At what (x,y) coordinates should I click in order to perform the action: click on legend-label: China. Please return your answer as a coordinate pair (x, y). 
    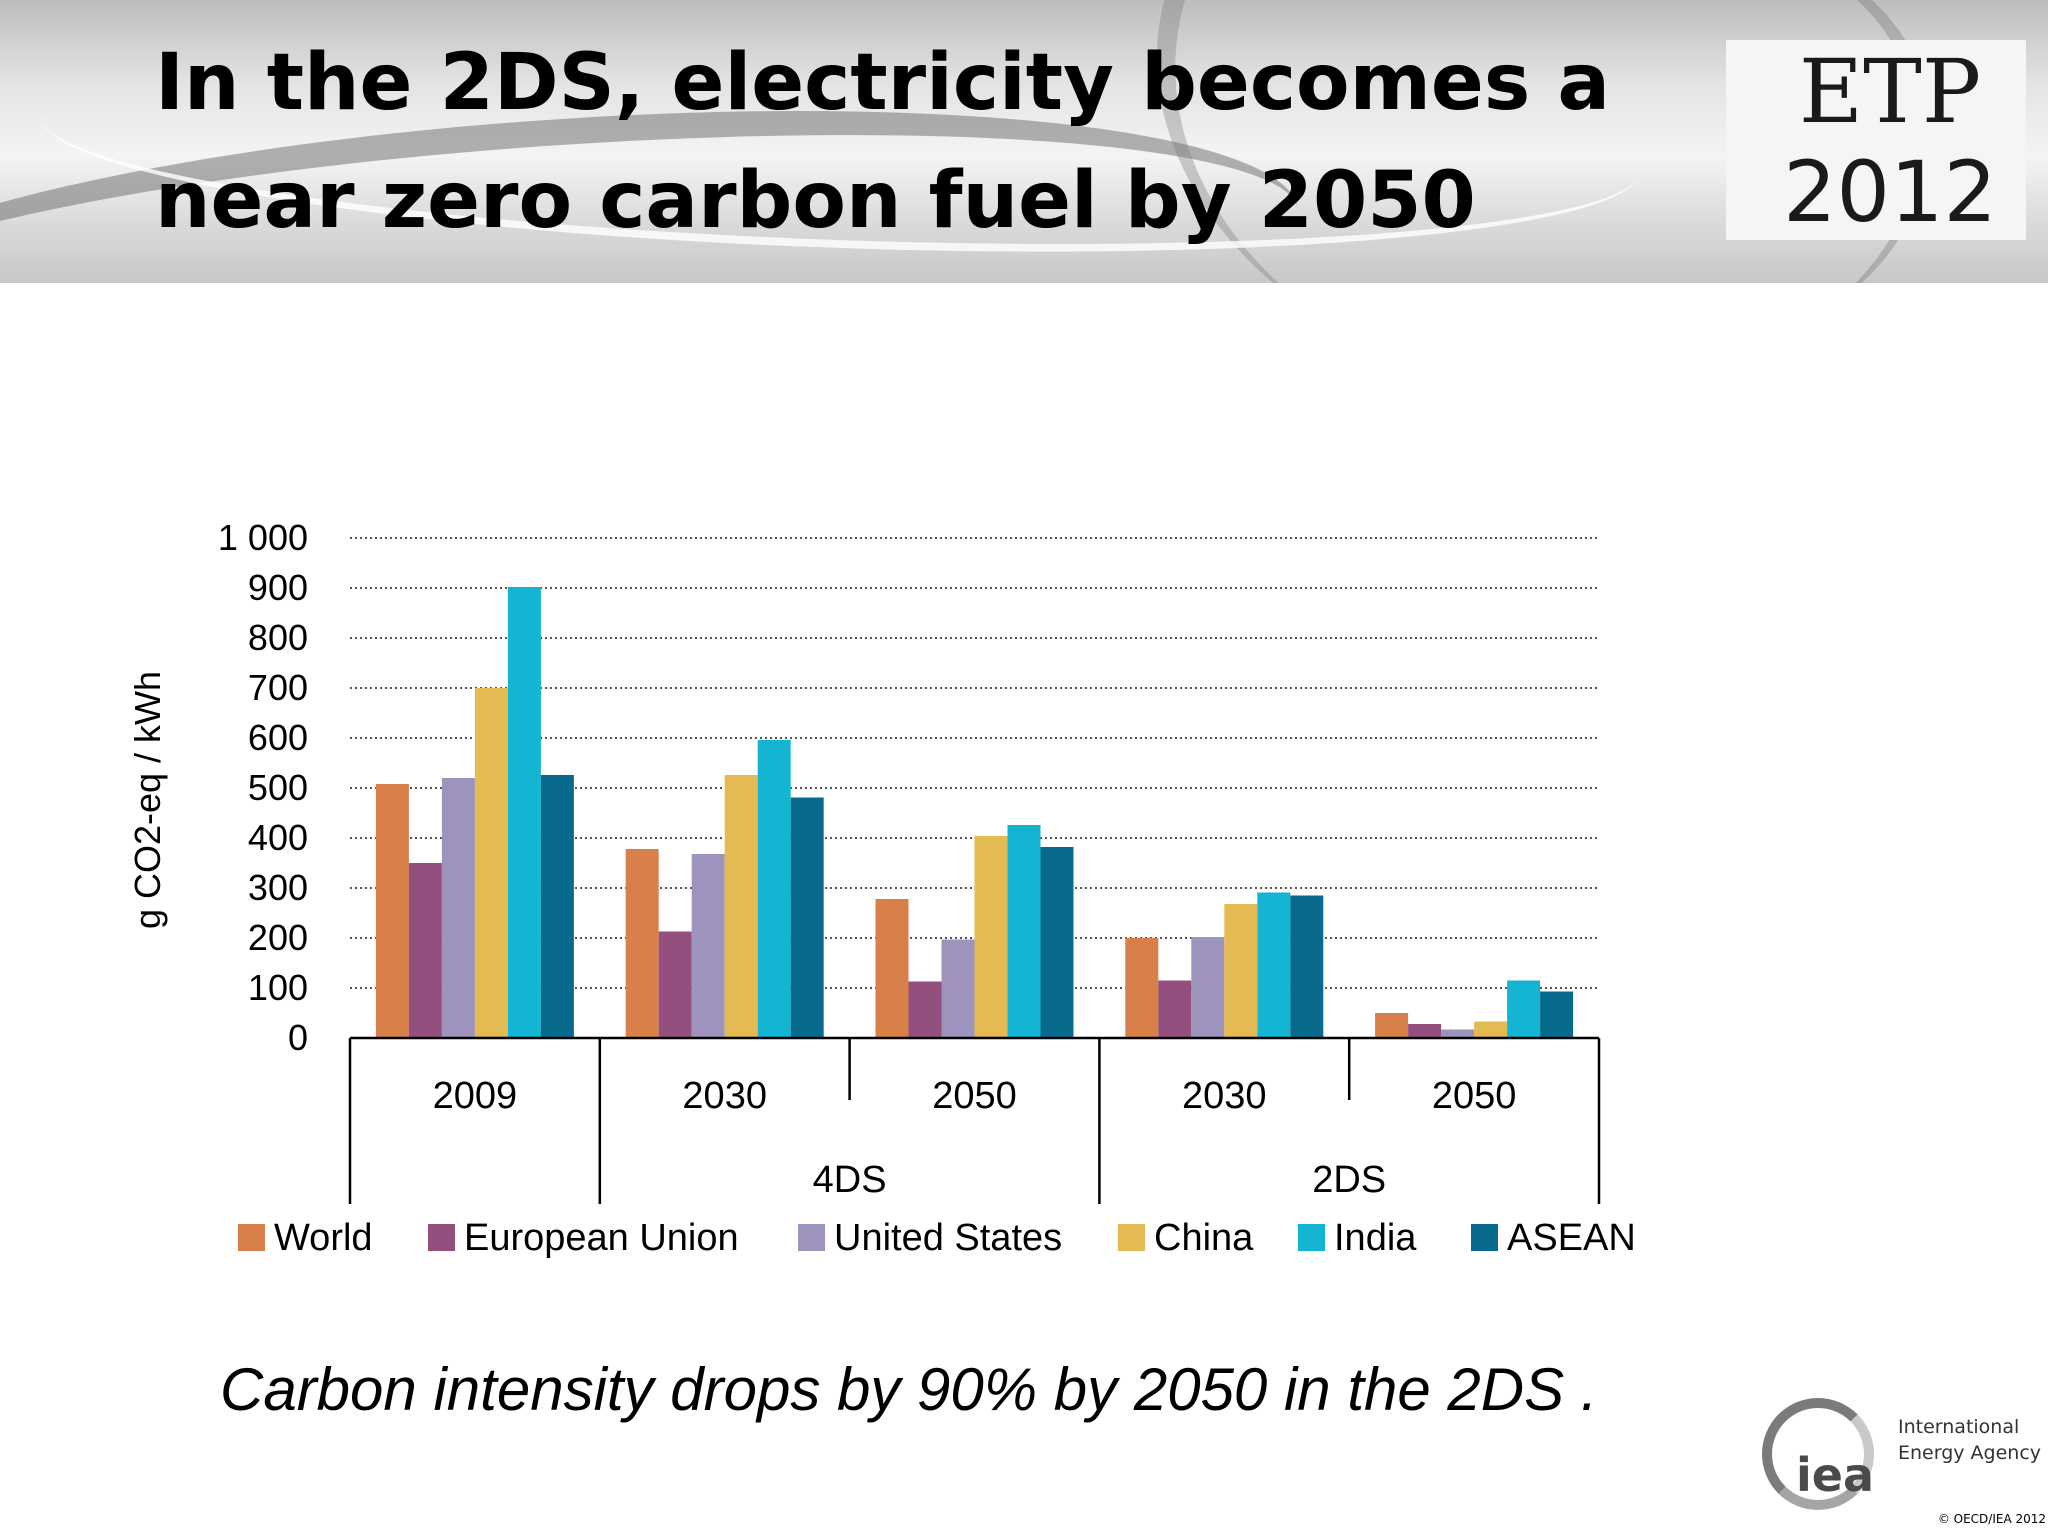
    Looking at the image, I should click on (1204, 1238).